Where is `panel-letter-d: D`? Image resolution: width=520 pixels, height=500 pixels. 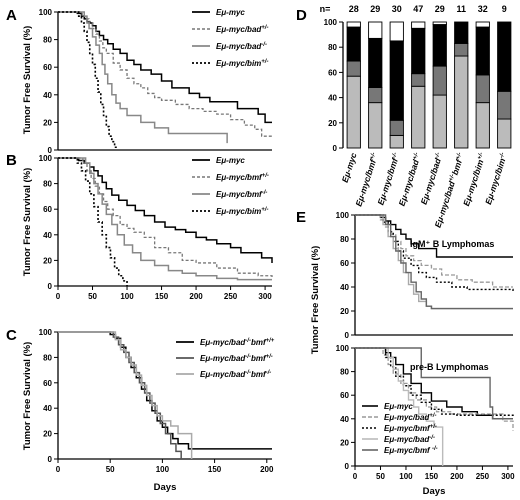
panel-letter-d: D is located at coordinates (301, 15).